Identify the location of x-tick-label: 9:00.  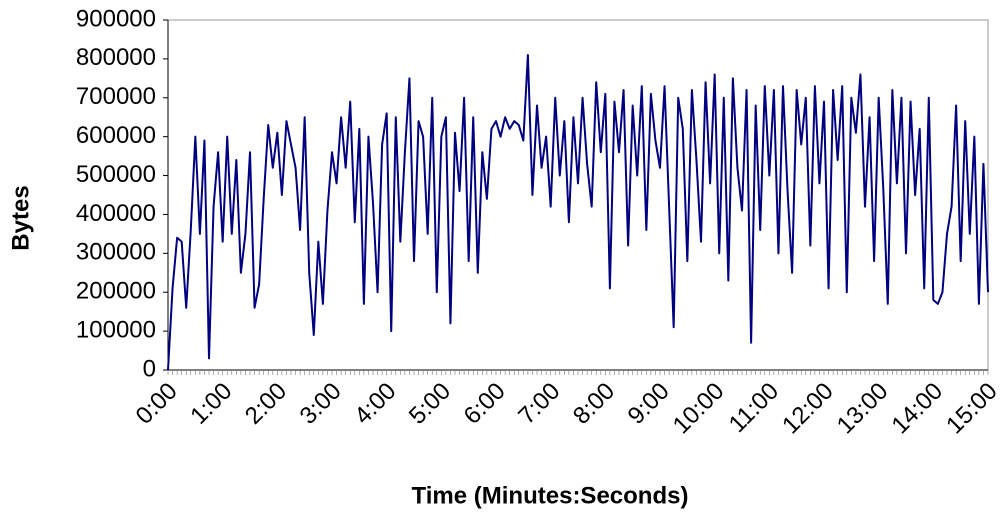
(649, 404).